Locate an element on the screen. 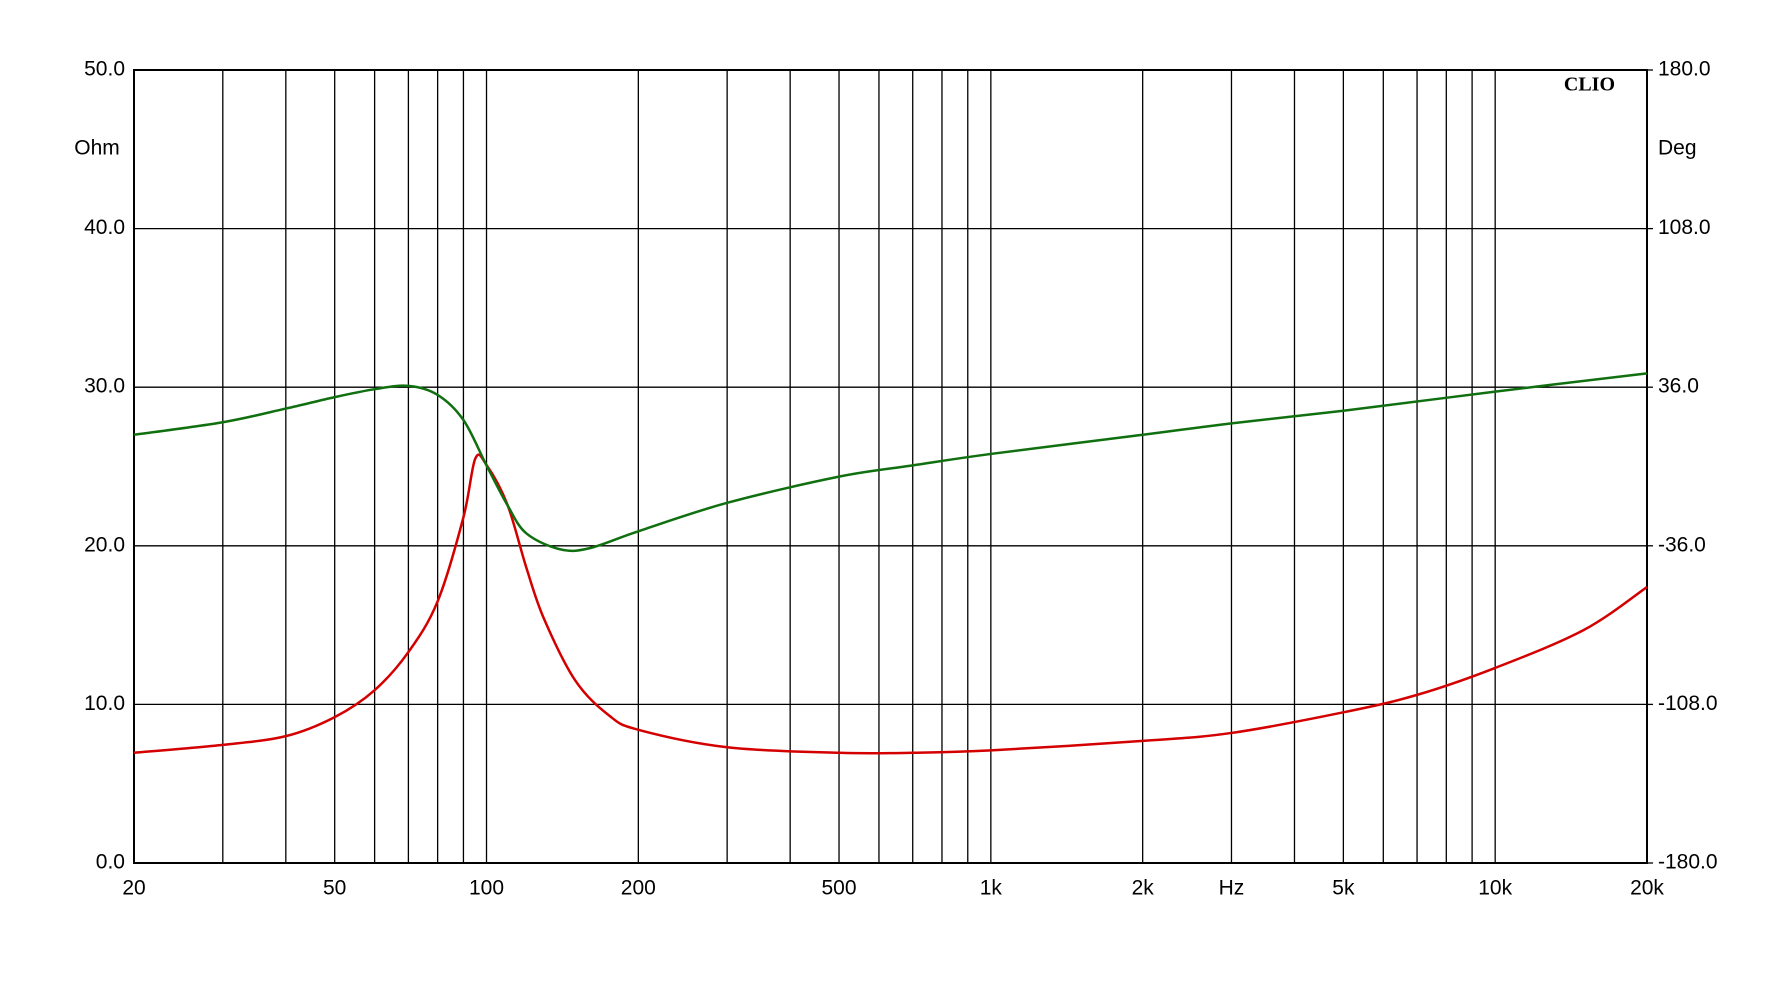 This screenshot has height=1001, width=1772. y-tick-label: 40.0 is located at coordinates (104, 227).